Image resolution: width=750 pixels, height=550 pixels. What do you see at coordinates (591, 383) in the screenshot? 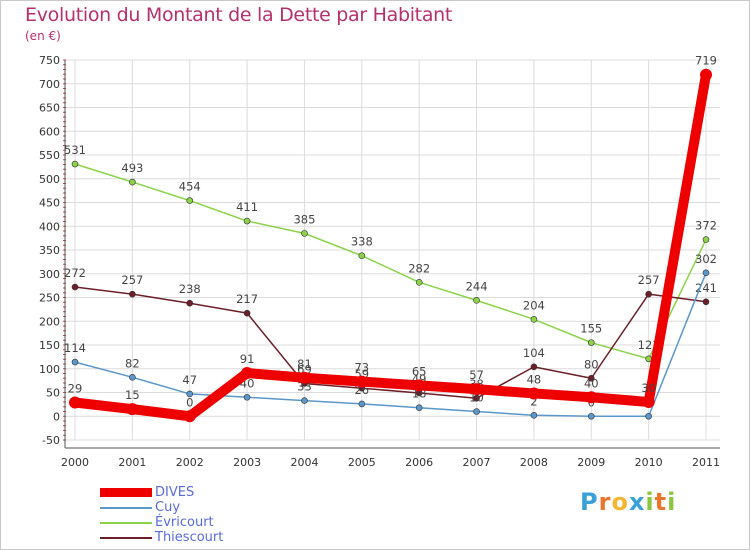
I see `data-label: 40` at bounding box center [591, 383].